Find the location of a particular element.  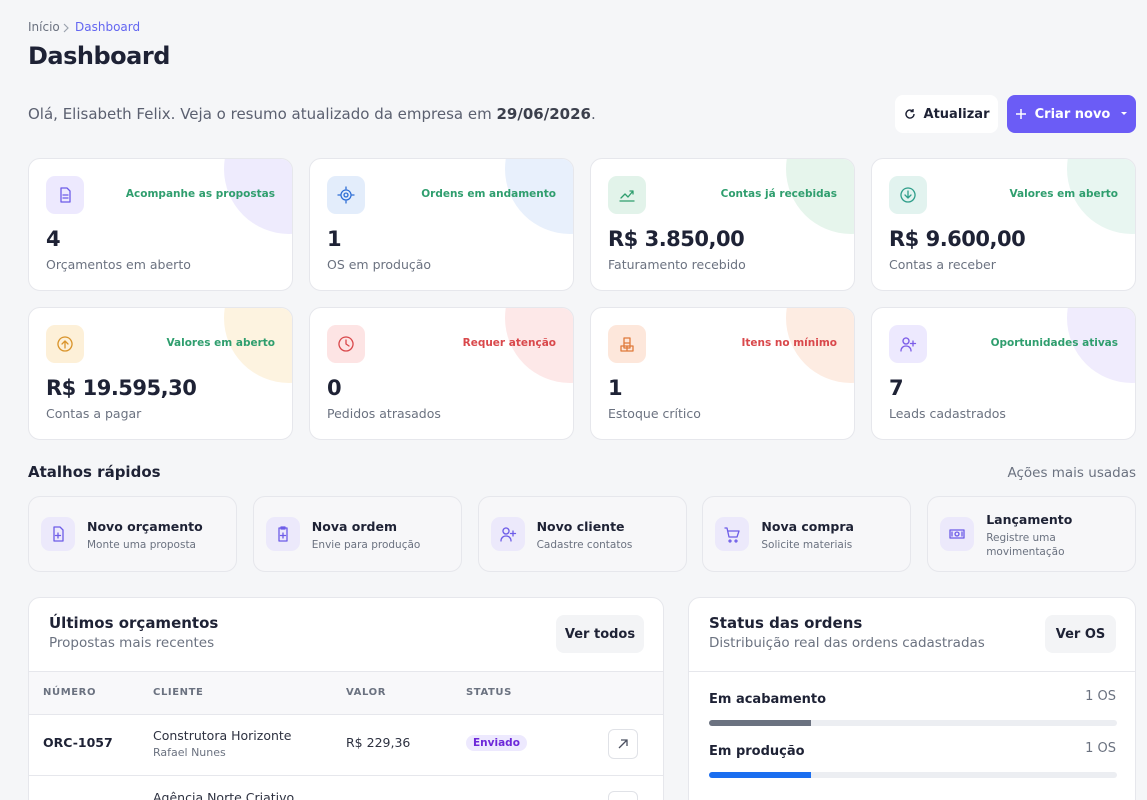

card-label: OS em produção is located at coordinates (379, 264).